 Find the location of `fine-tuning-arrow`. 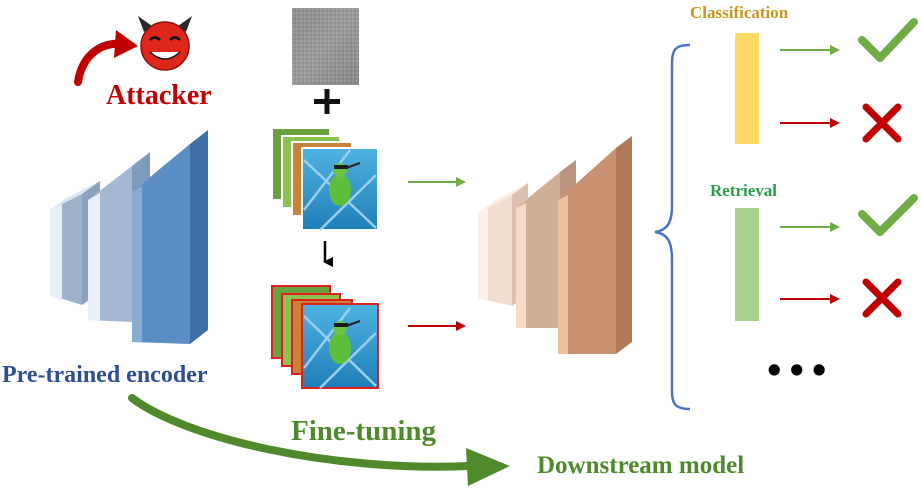

fine-tuning-arrow is located at coordinates (319, 440).